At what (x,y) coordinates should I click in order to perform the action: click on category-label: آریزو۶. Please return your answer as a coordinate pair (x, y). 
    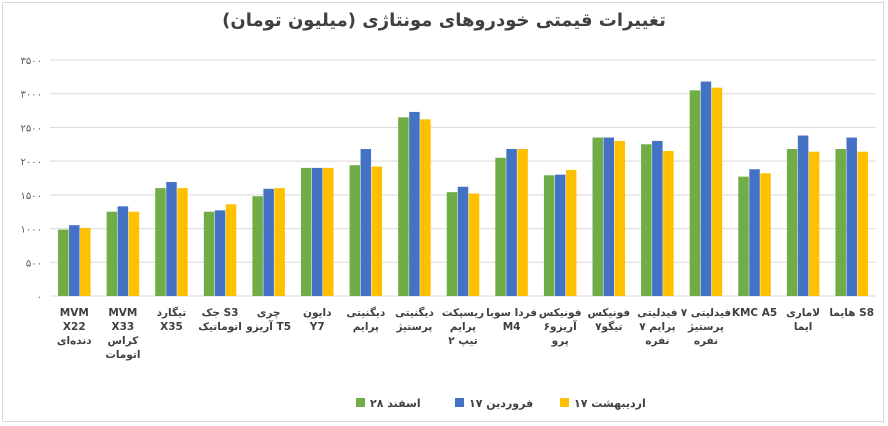
    Looking at the image, I should click on (560, 326).